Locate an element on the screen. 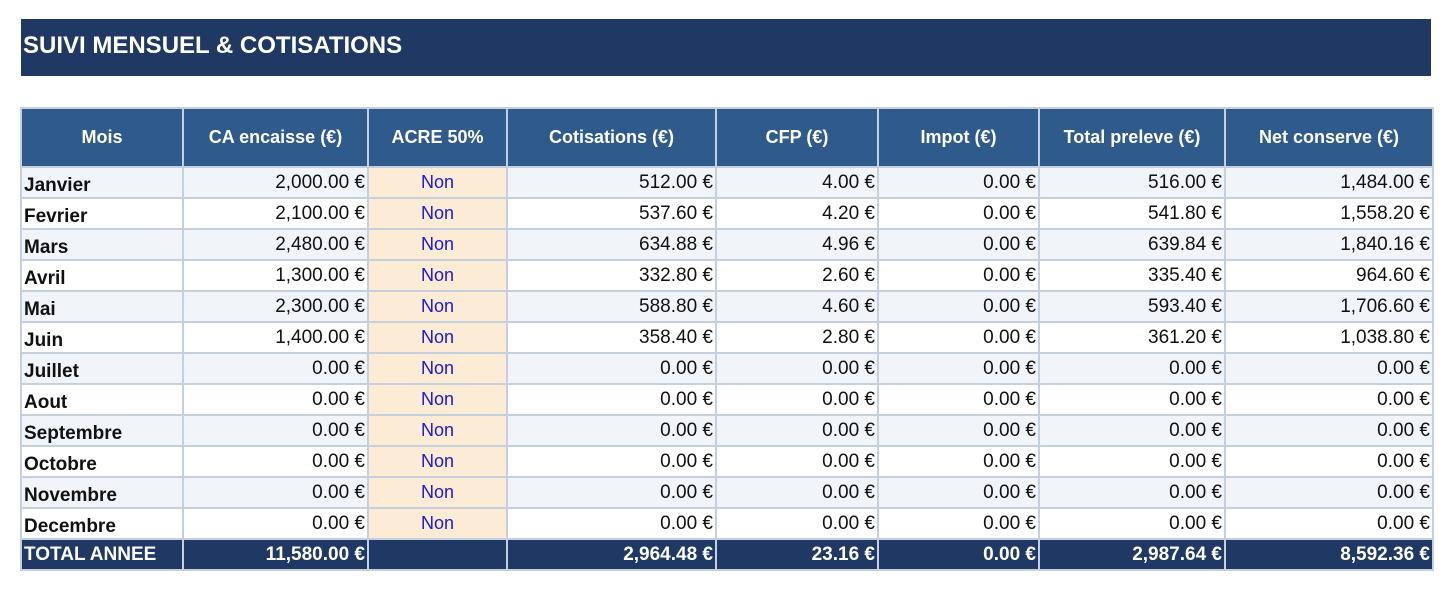  total-preleve-cell: 335.40 € is located at coordinates (1132, 275).